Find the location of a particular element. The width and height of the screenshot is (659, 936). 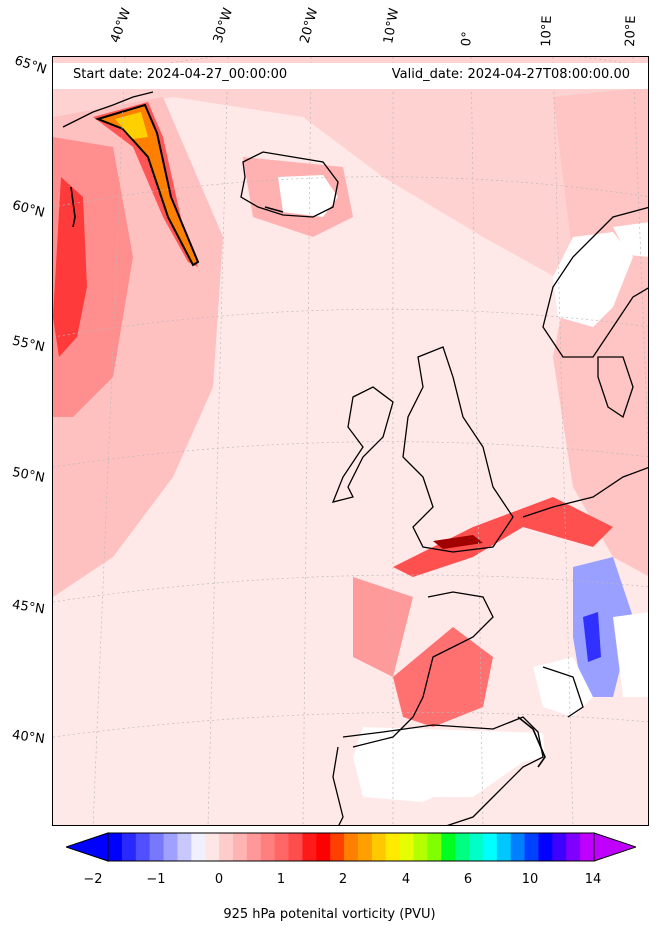

colorbar-extend-low is located at coordinates (87, 847).